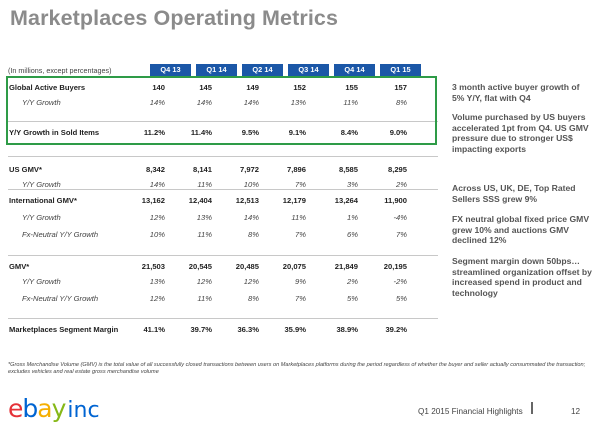 This screenshot has height=427, width=594. Describe the element at coordinates (252, 87) in the screenshot. I see `table-cell: 149` at that location.